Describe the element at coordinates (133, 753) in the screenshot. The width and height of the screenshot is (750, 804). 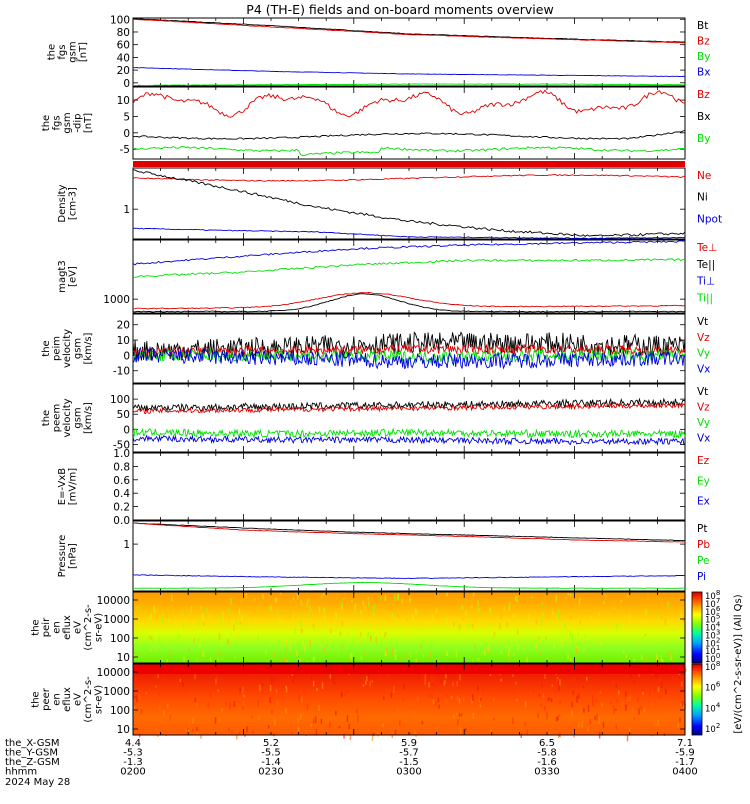
I see `x-tick-label: -5.3` at that location.